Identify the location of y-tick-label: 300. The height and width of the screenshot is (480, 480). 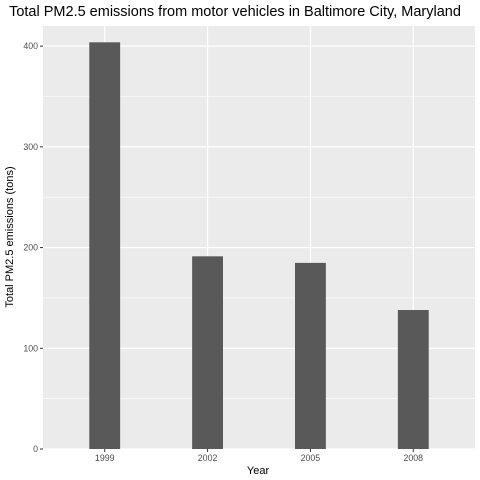
(30, 147).